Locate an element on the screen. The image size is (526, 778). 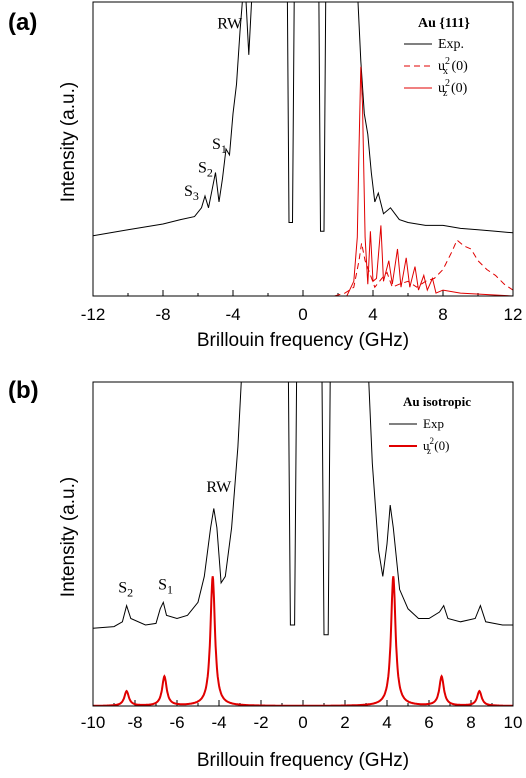
x-tick-label-b: -10 is located at coordinates (93, 722).